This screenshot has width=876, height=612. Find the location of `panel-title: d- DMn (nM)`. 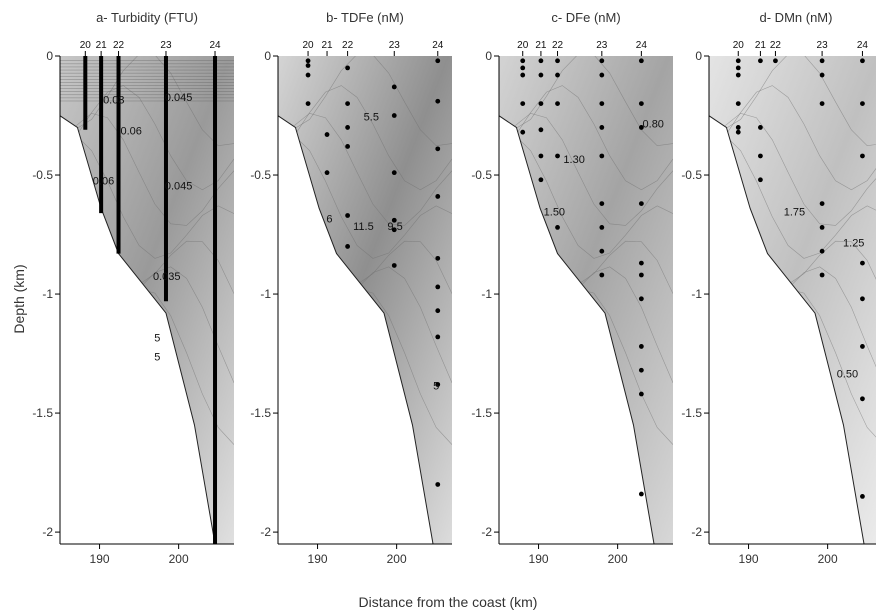

panel-title: d- DMn (nM) is located at coordinates (796, 17).